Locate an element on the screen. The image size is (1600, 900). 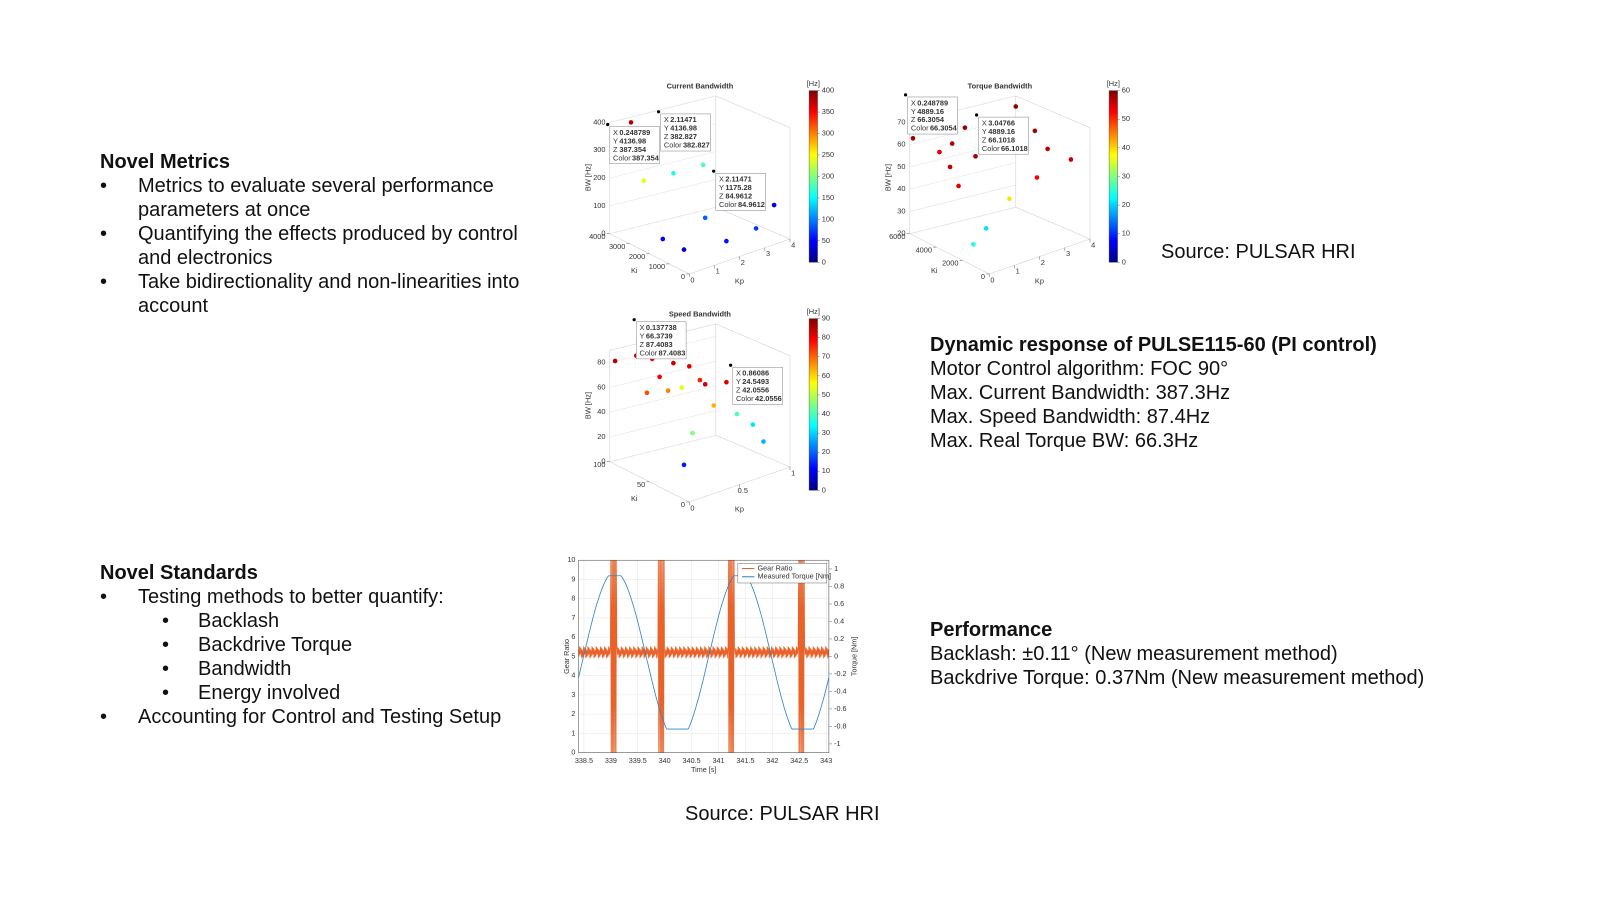
x-tick-label: 341.5 is located at coordinates (745, 760).